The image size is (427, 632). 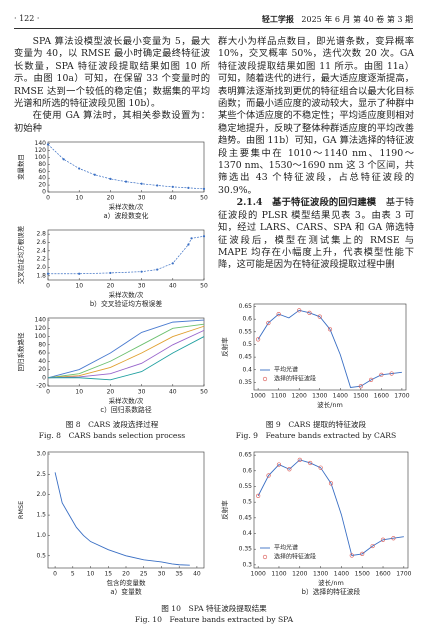 I want to click on y-tick-label: 20, so click(x=42, y=185).